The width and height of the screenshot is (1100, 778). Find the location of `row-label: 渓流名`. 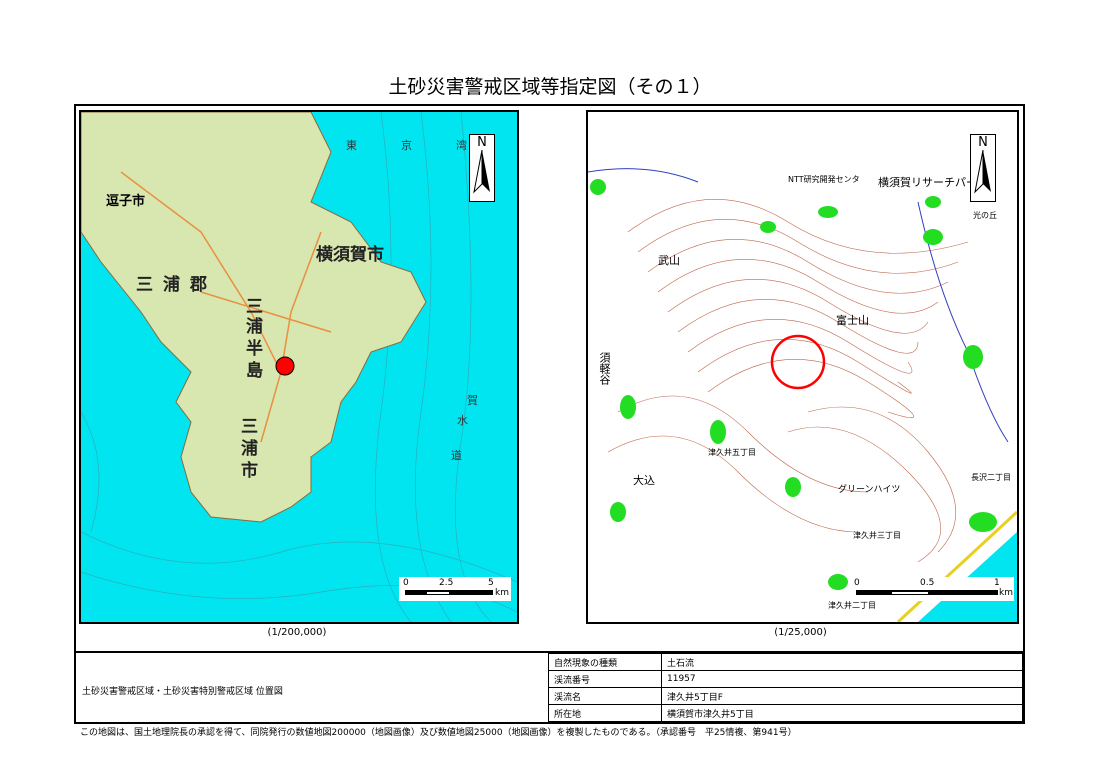

row-label: 渓流名 is located at coordinates (605, 696).